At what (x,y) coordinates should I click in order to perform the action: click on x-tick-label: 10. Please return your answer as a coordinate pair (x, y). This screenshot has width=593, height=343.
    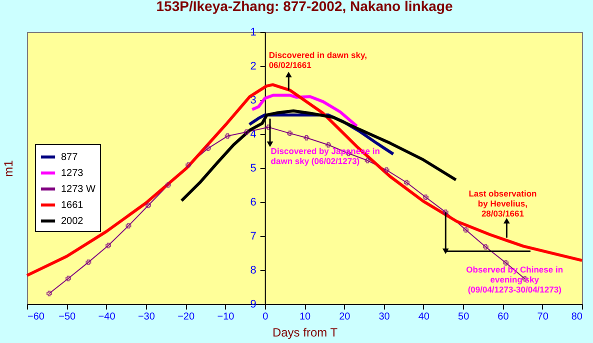
    Looking at the image, I should click on (305, 317).